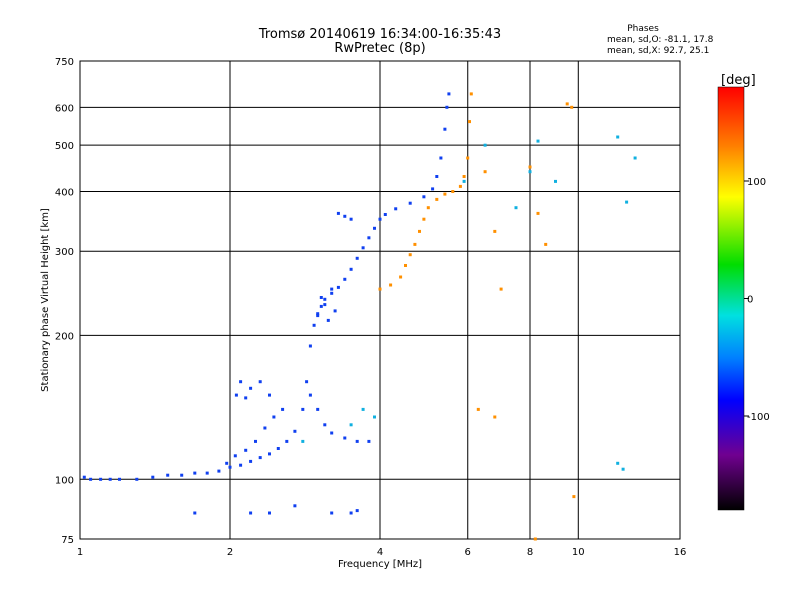 Image resolution: width=800 pixels, height=600 pixels. What do you see at coordinates (658, 51) in the screenshot?
I see `phase-stats-x: mean, sd,X: 92.7, 25.1` at bounding box center [658, 51].